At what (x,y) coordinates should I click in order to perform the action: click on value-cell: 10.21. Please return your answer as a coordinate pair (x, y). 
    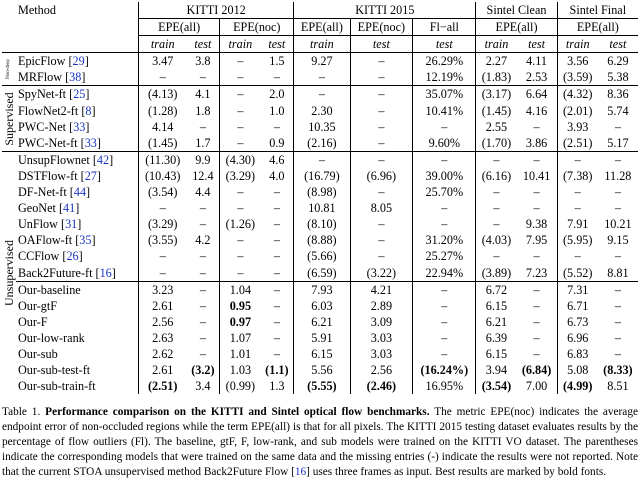
    Looking at the image, I should click on (618, 224).